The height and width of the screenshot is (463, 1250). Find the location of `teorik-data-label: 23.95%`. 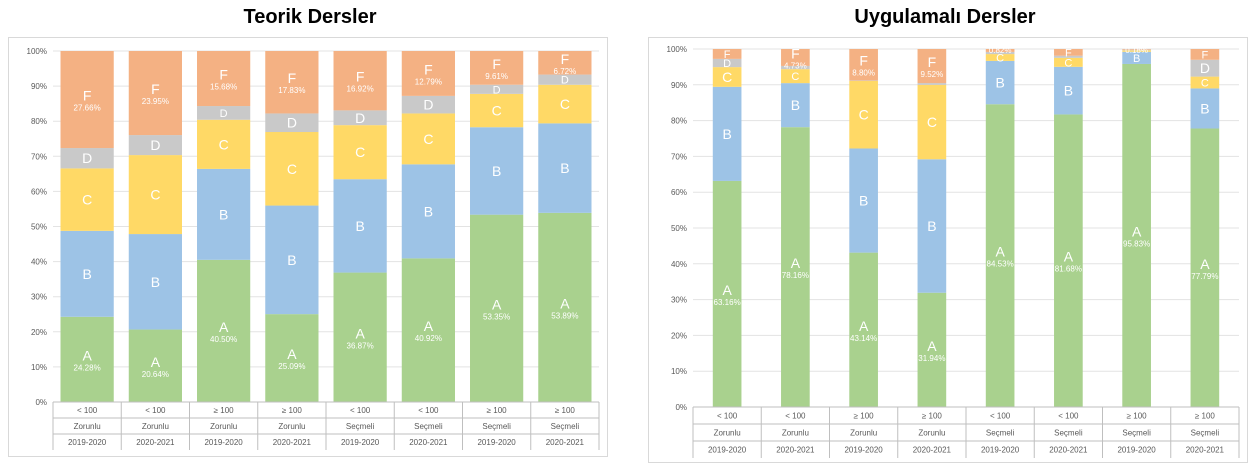

teorik-data-label: 23.95% is located at coordinates (155, 101).